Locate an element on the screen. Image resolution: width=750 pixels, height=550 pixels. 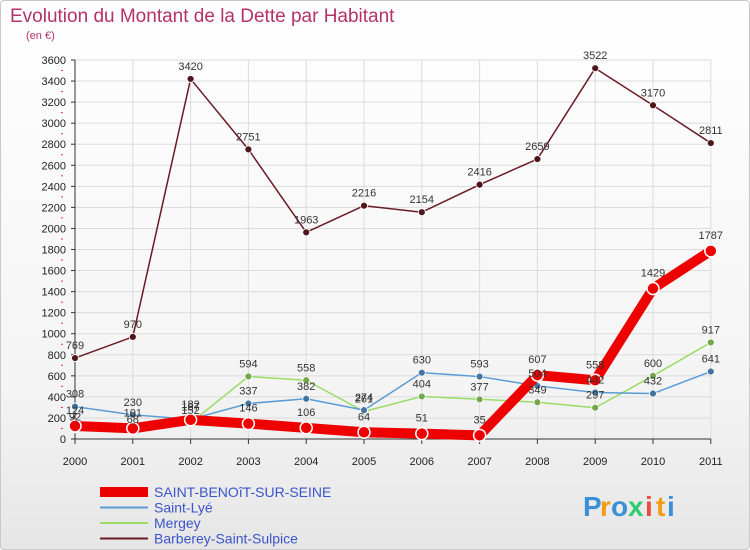
data-label: 35 is located at coordinates (479, 420).